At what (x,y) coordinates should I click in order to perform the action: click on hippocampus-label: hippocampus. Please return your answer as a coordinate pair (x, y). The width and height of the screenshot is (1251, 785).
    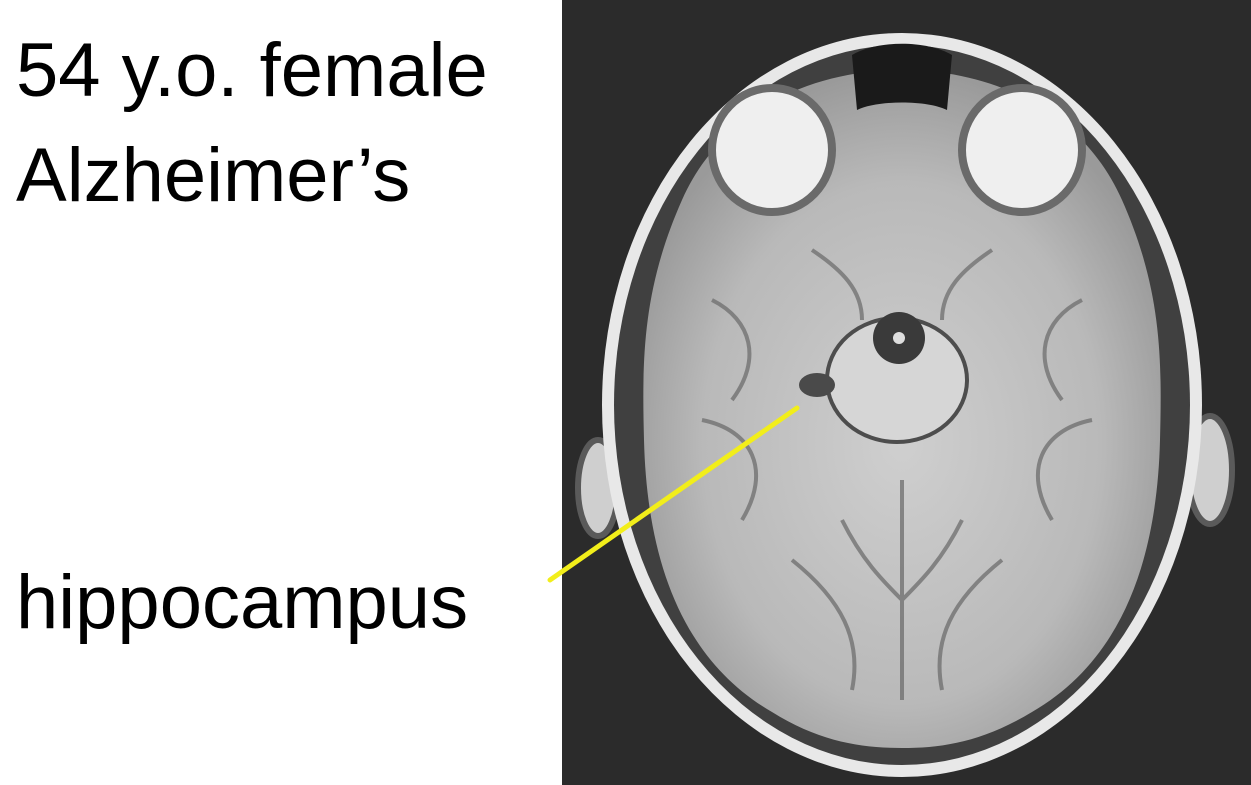
    Looking at the image, I should click on (242, 602).